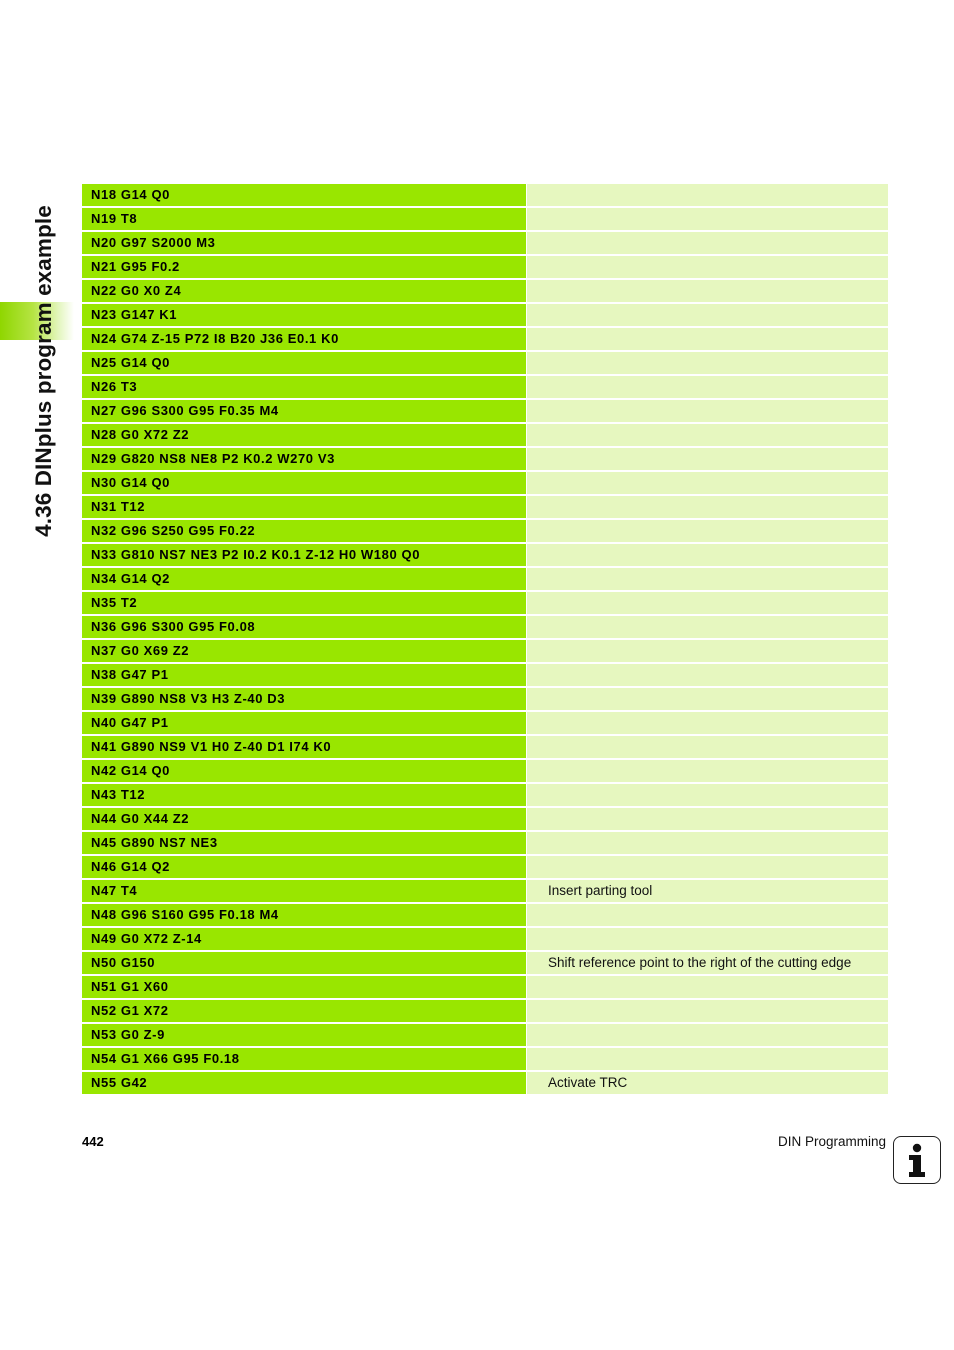 This screenshot has width=954, height=1350. I want to click on table-row: N48 G96 S160 G95 F0.18 M4, so click(485, 916).